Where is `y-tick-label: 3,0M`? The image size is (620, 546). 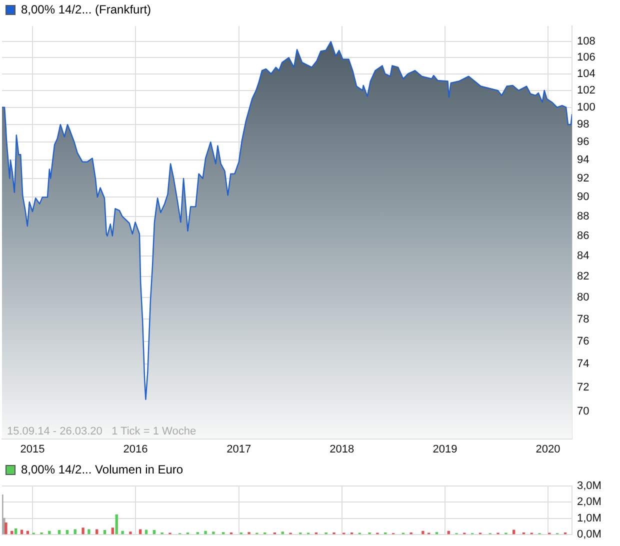
y-tick-label: 3,0M is located at coordinates (589, 486).